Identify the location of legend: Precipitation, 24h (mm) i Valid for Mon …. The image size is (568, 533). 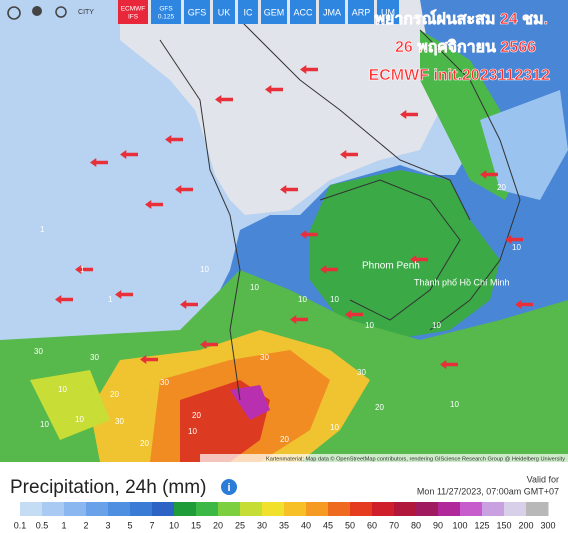
(284, 502).